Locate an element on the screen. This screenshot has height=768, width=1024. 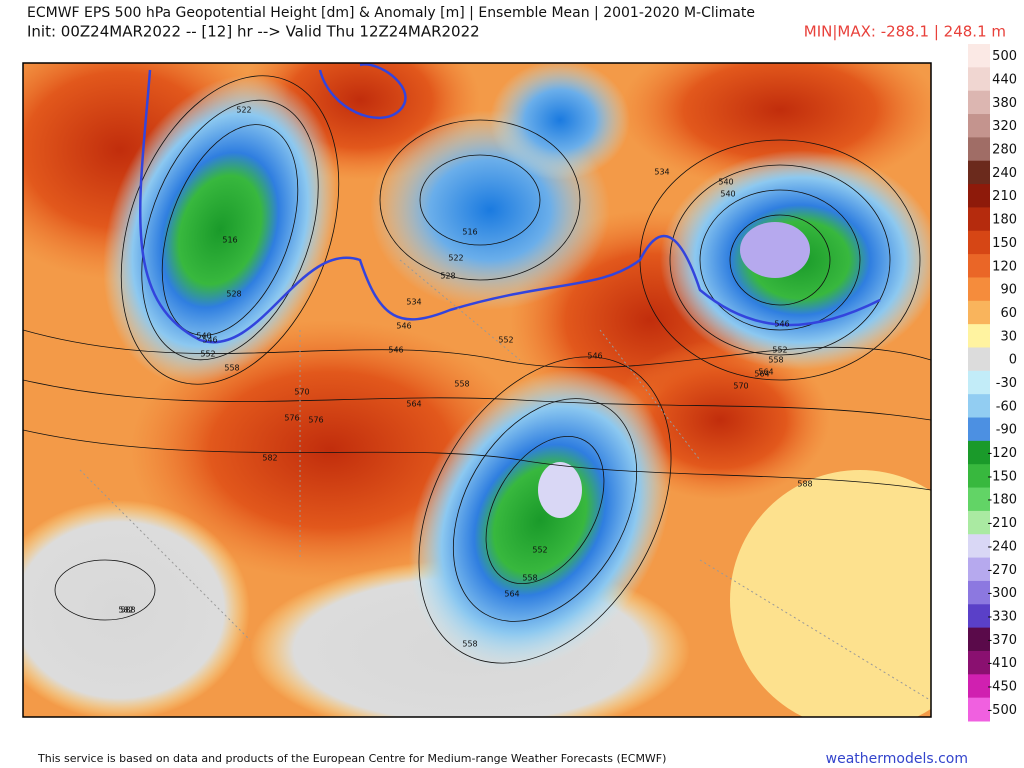
colorbar-label: -370 is located at coordinates (1002, 640).